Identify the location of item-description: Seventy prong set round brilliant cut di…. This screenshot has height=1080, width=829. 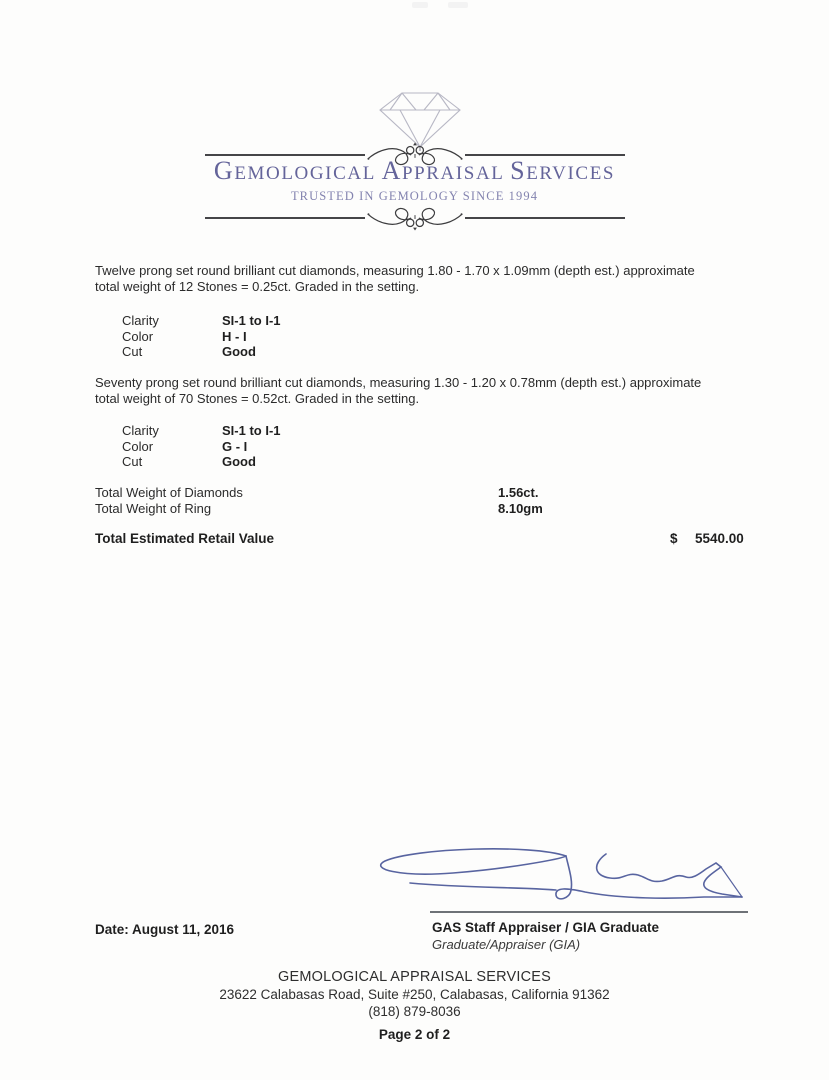
(398, 390).